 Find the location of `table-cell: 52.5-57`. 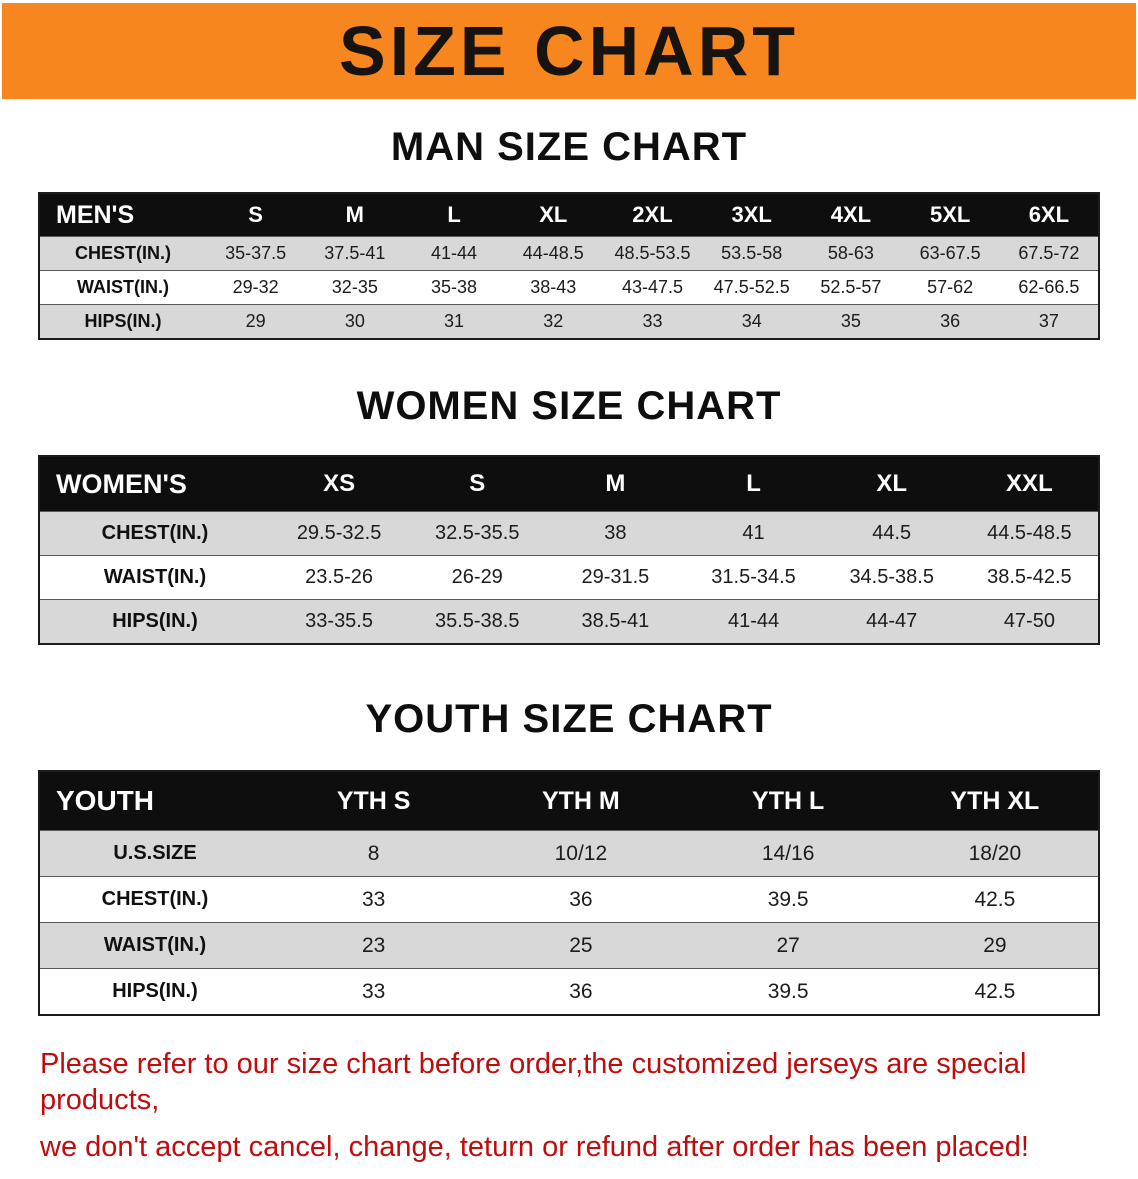

table-cell: 52.5-57 is located at coordinates (851, 287).